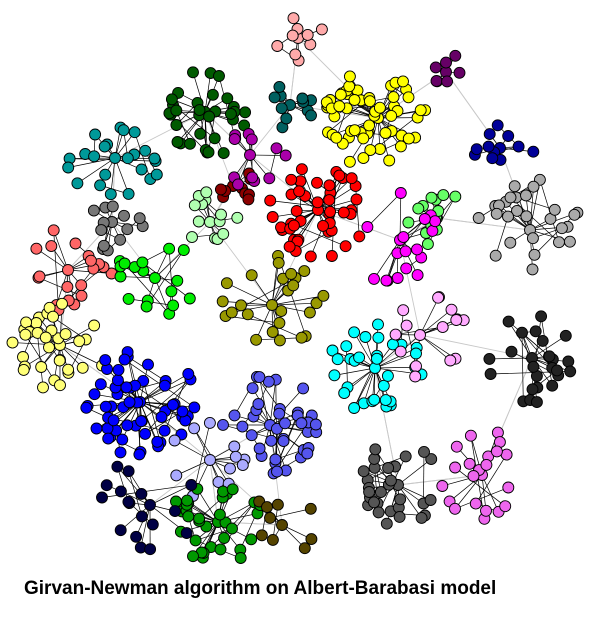 This screenshot has width=608, height=621. I want to click on node-light-periwinkle, so click(235, 456).